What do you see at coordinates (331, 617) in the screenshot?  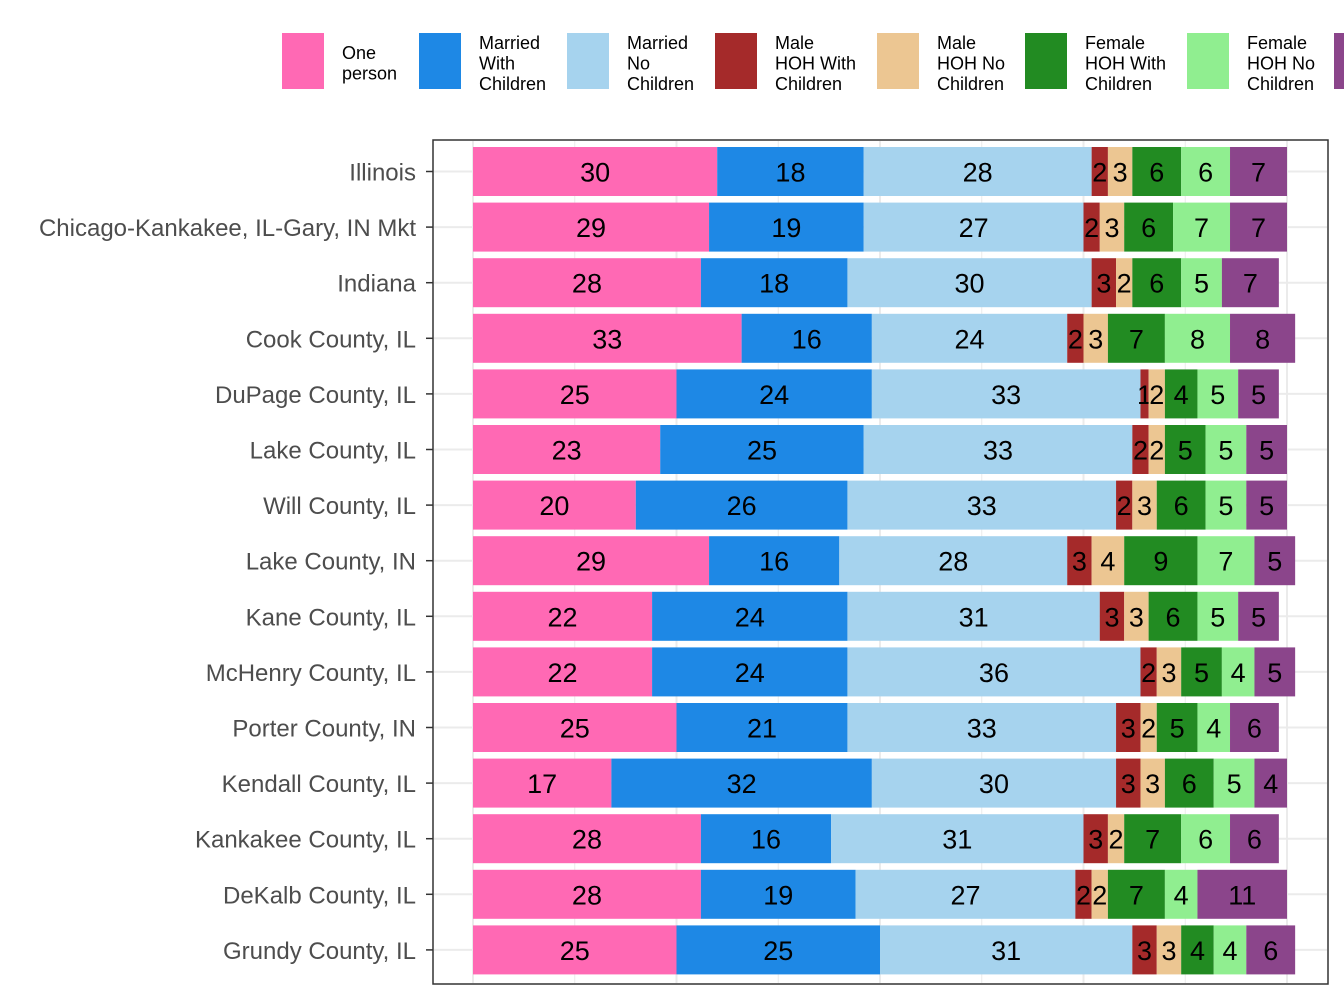 I see `y-tick-label: Kane County, IL` at bounding box center [331, 617].